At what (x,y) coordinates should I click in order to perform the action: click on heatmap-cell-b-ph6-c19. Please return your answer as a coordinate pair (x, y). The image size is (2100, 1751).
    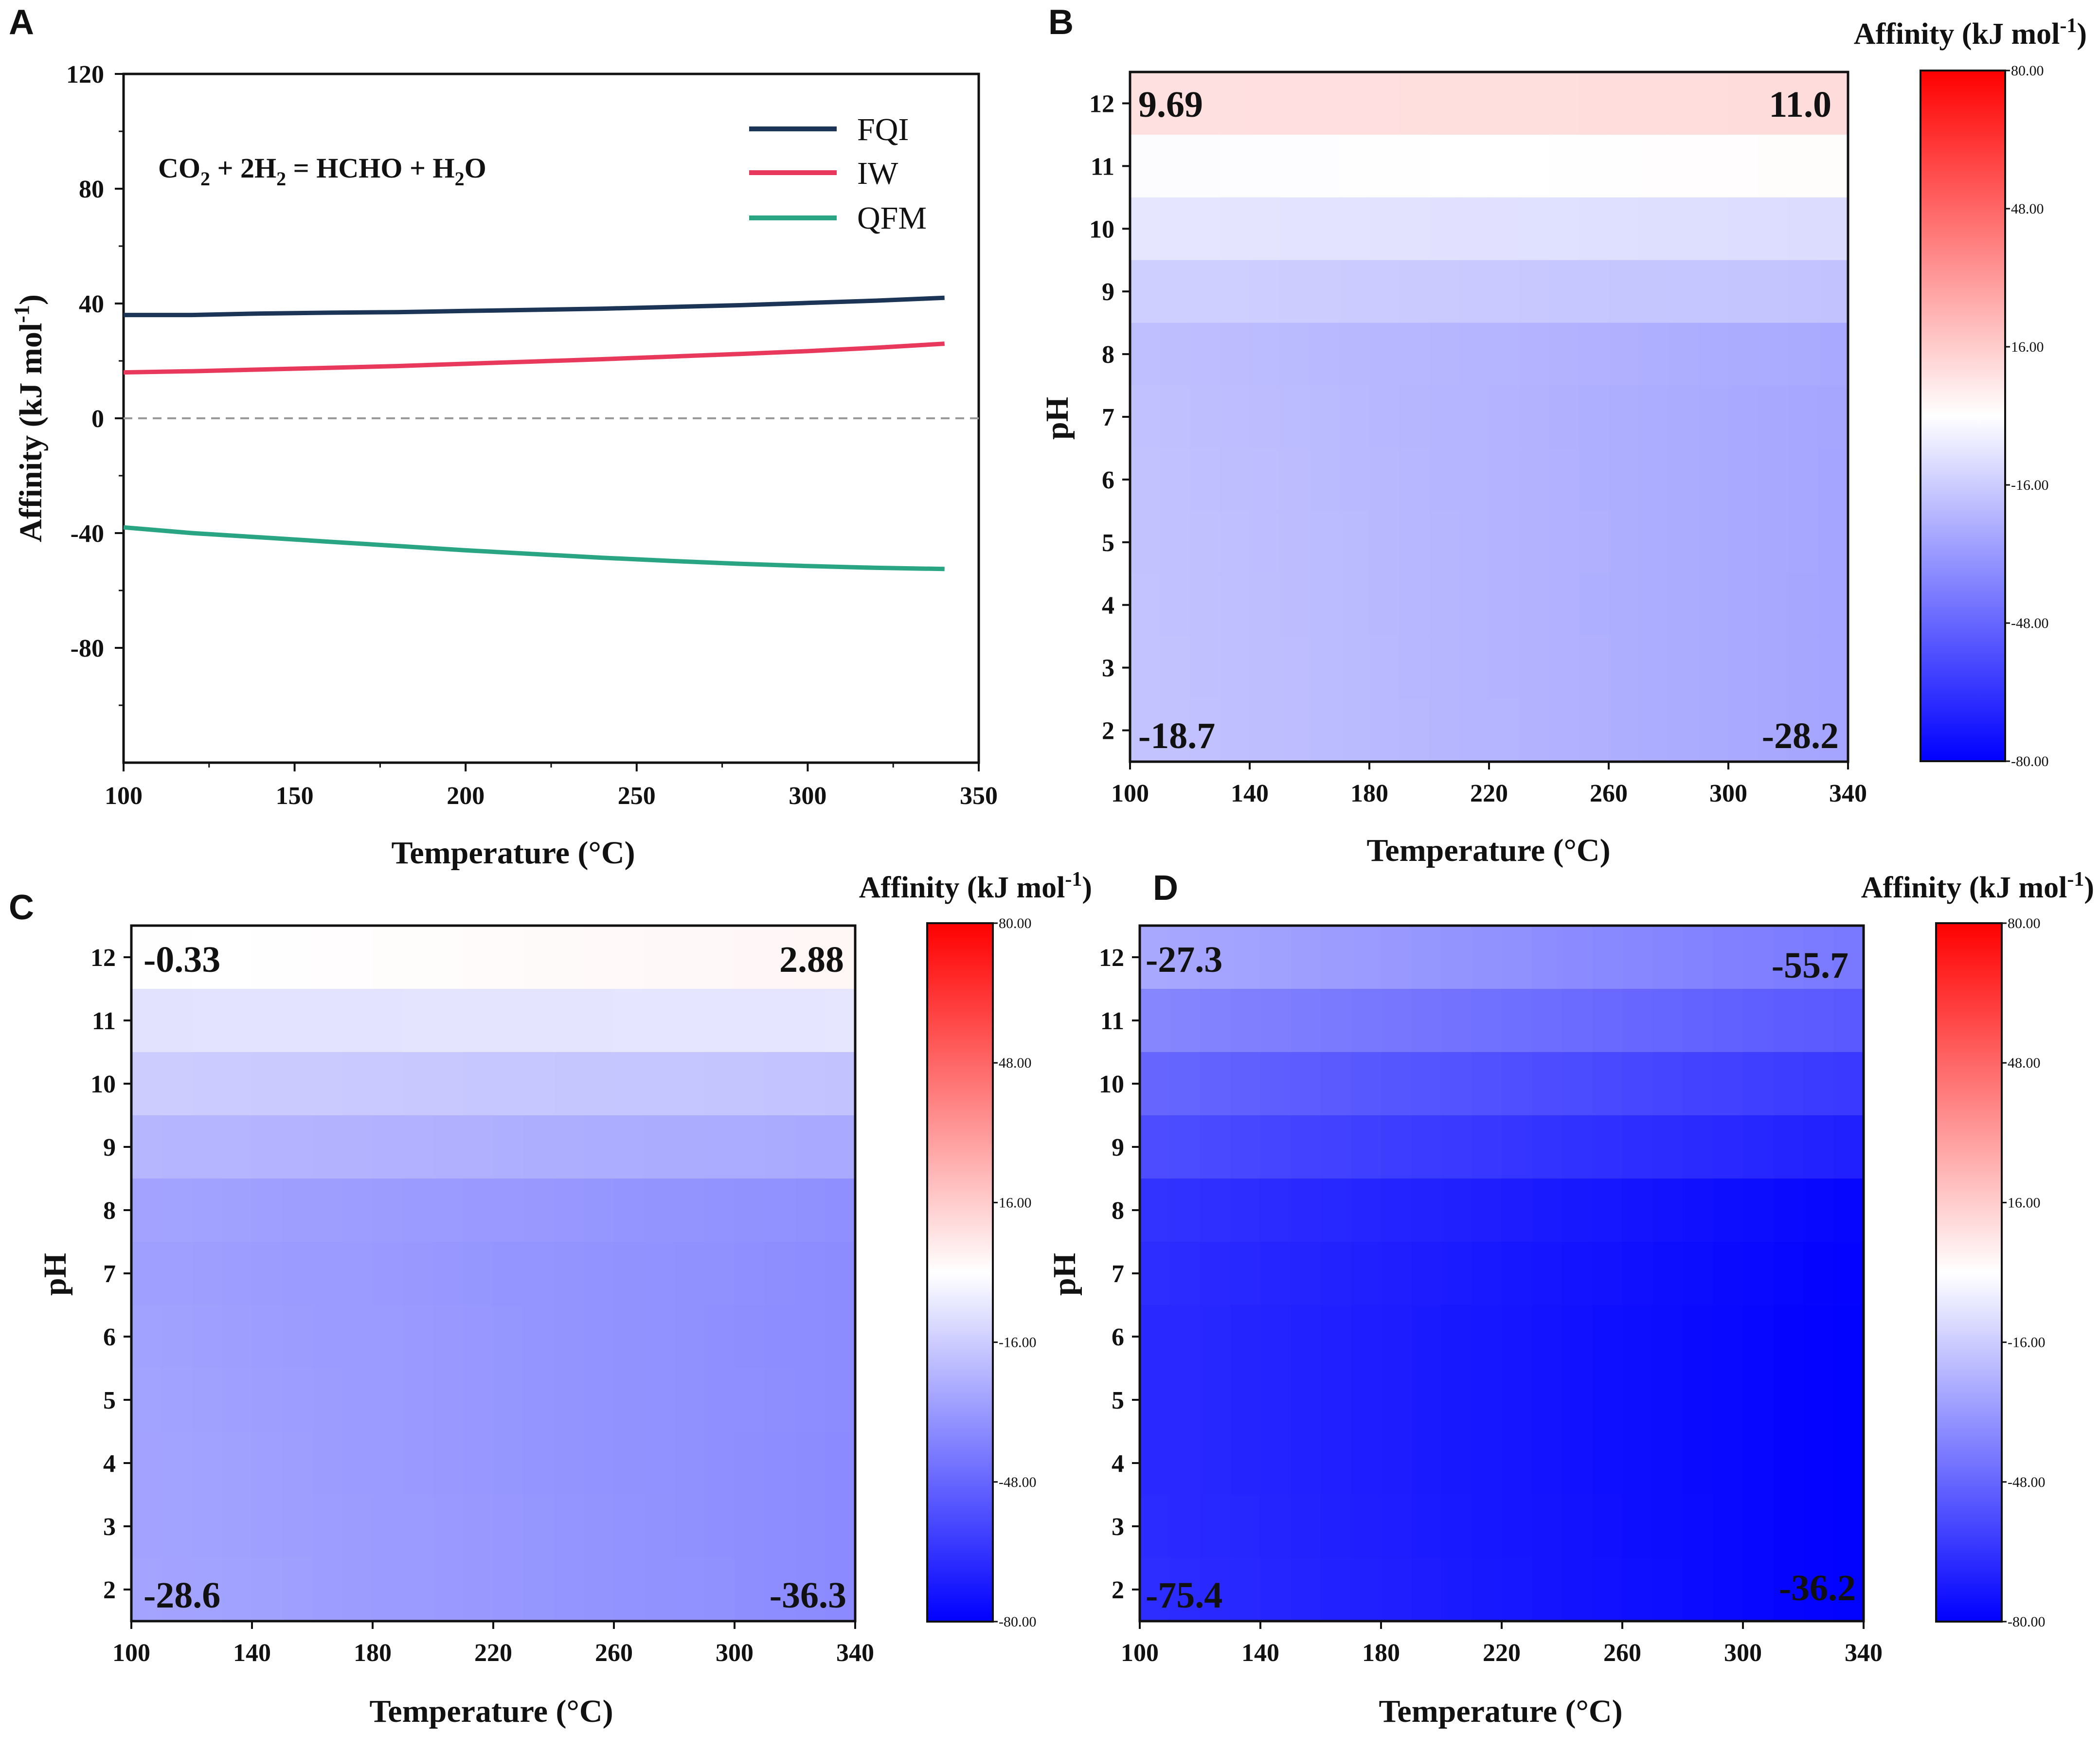
    Looking at the image, I should click on (1713, 479).